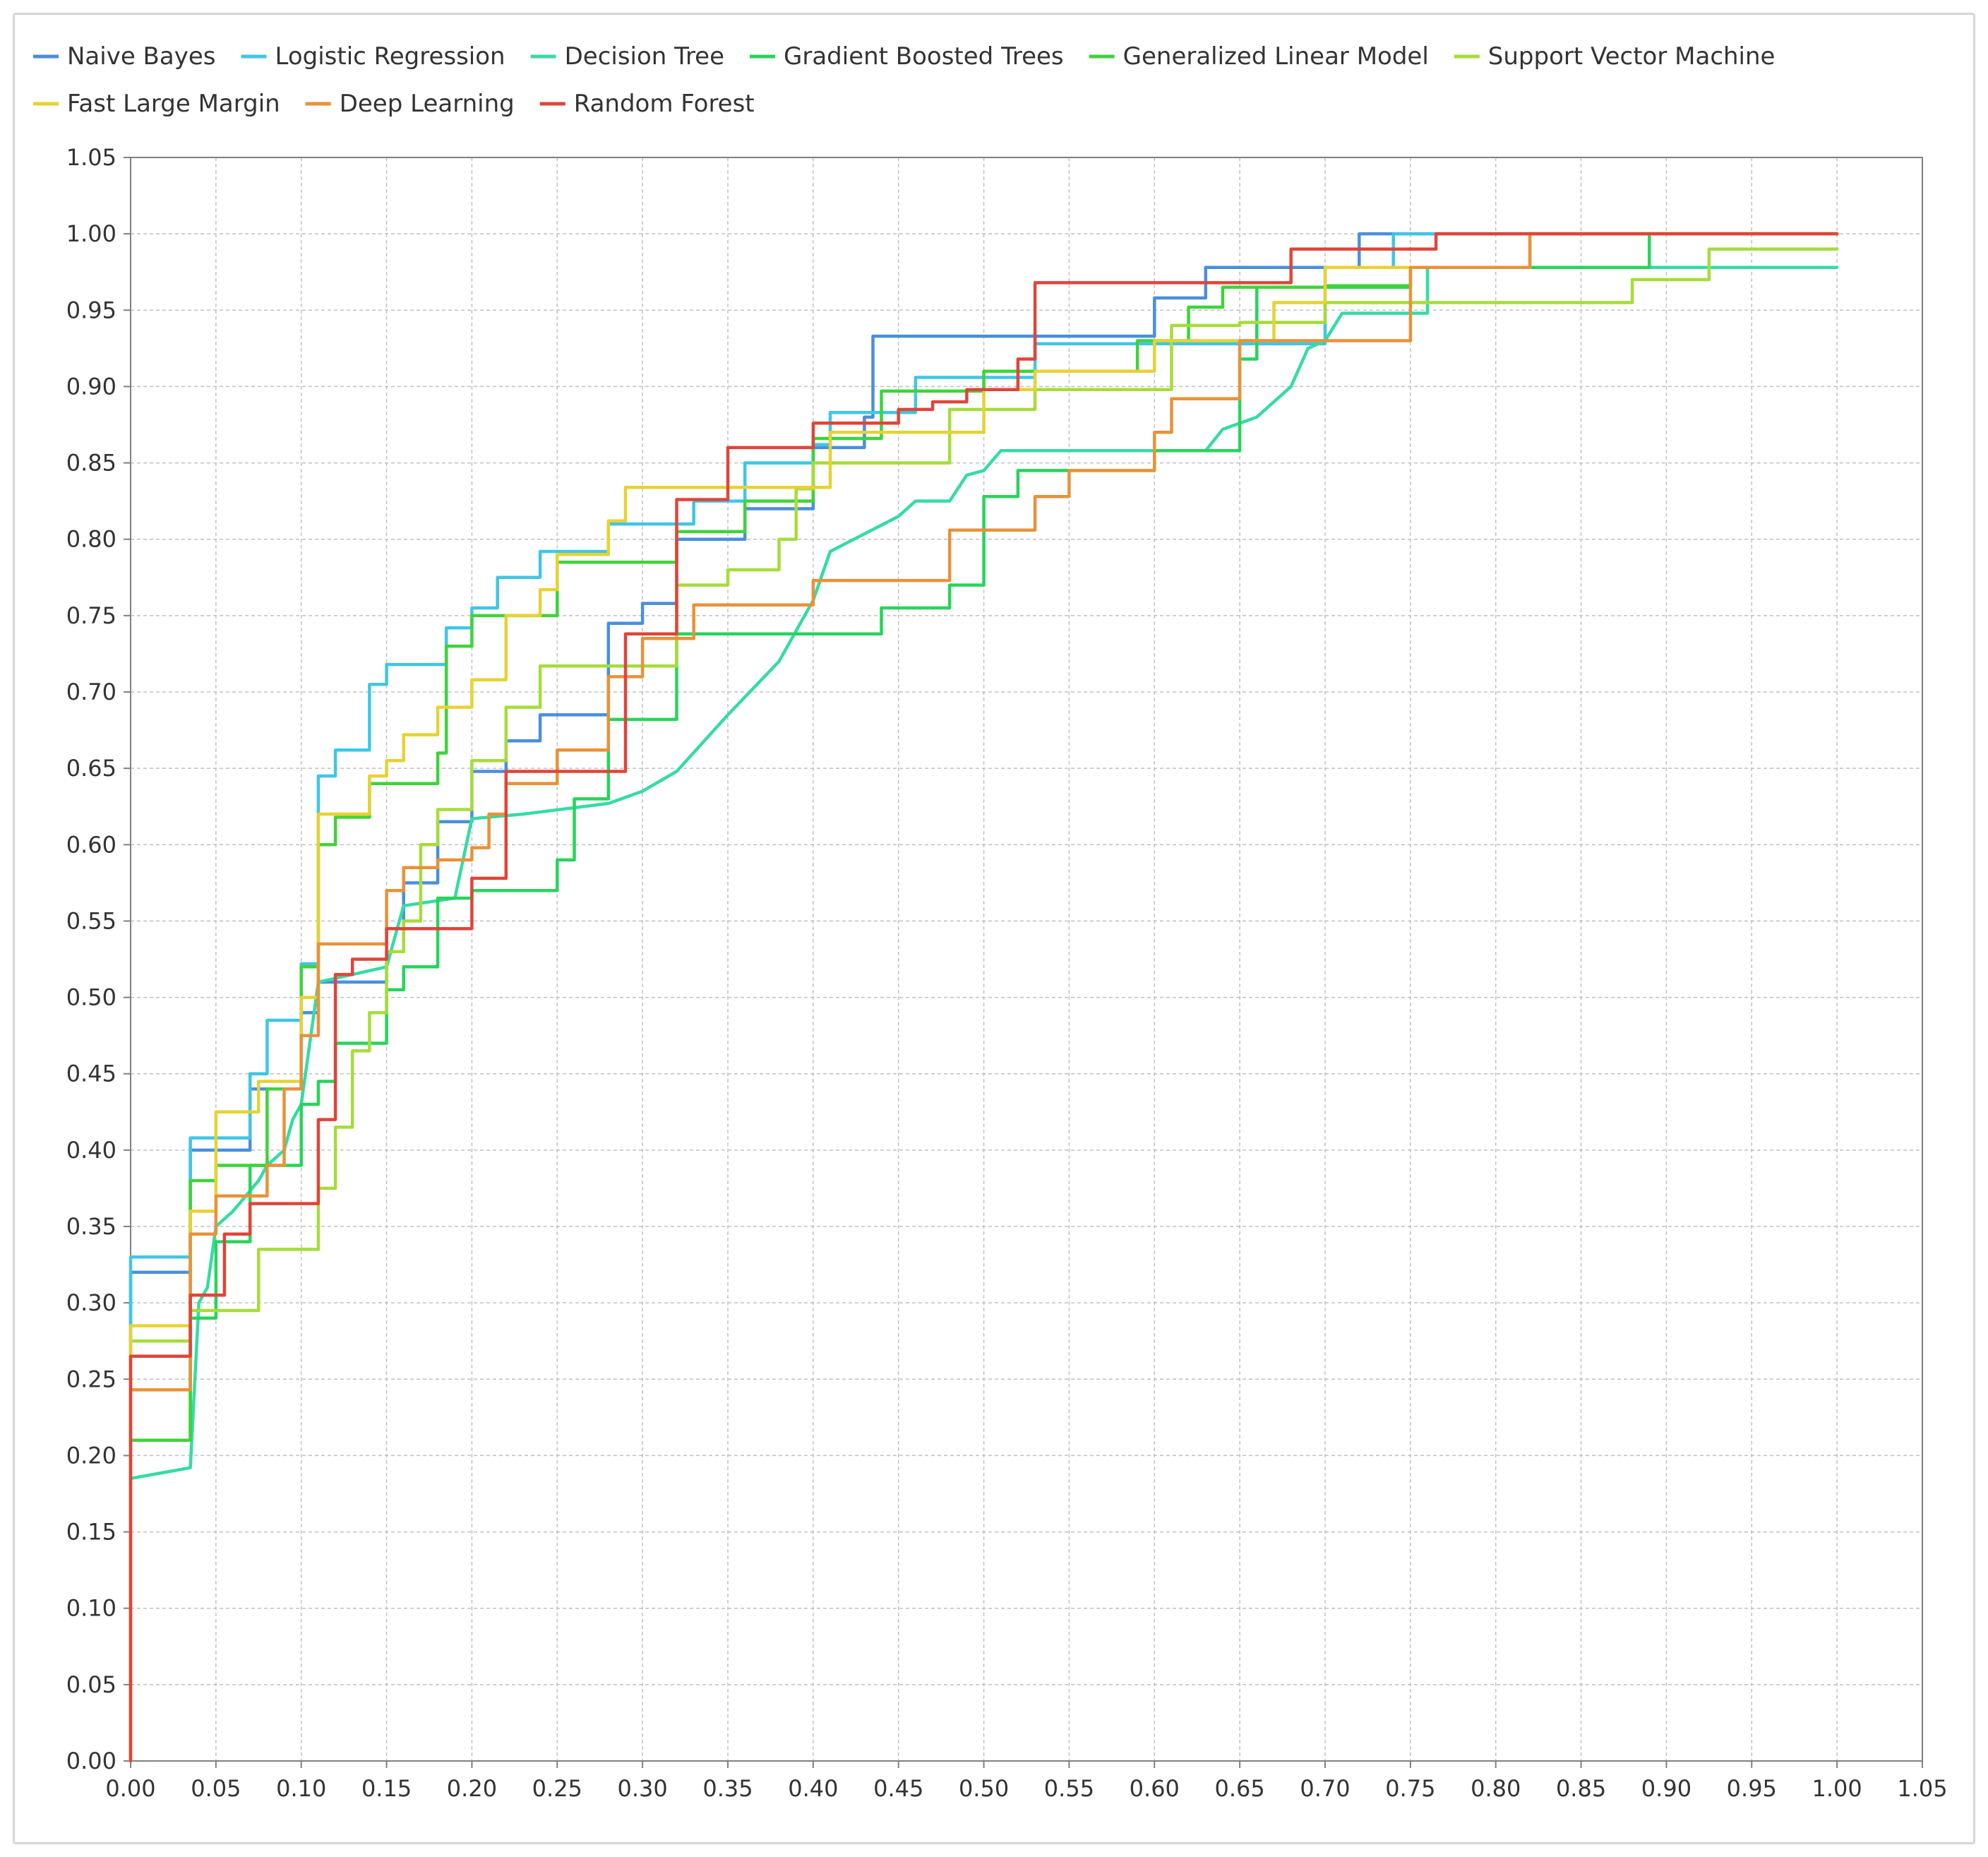 The width and height of the screenshot is (1988, 1857). I want to click on y-tick-label: 0.40, so click(91, 1150).